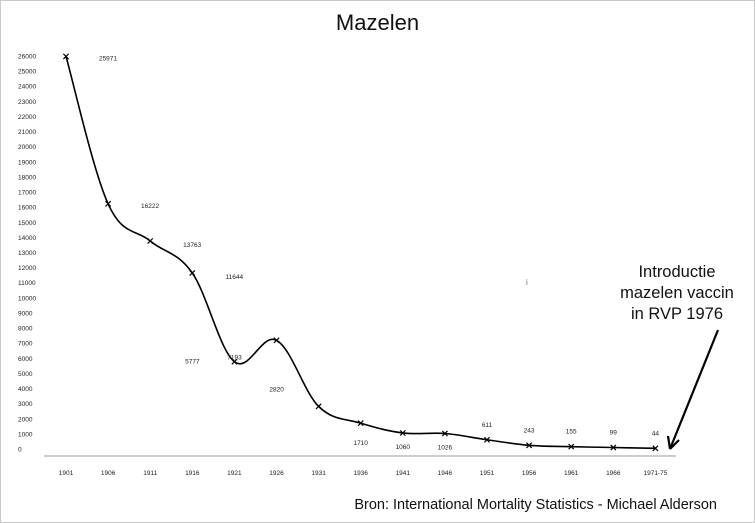 This screenshot has height=523, width=755. Describe the element at coordinates (66, 473) in the screenshot. I see `x-tick-label: 1901` at that location.